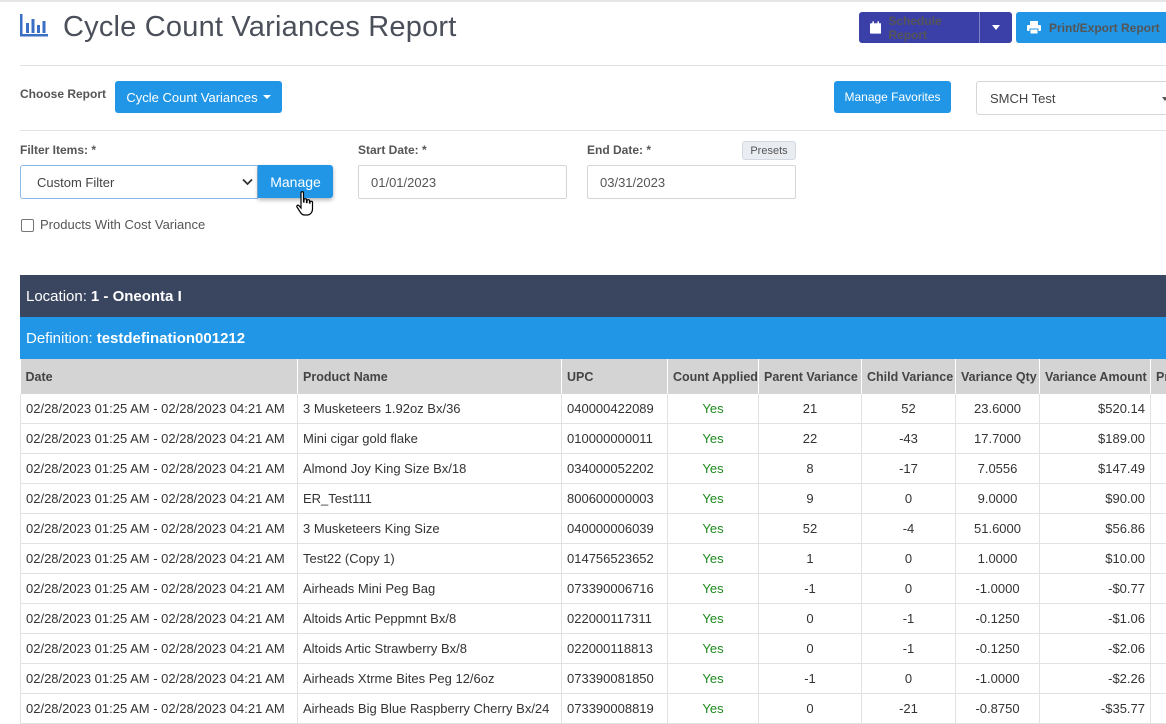 This screenshot has height=724, width=1166. Describe the element at coordinates (1091, 27) in the screenshot. I see `print-export-button: Print/Export Report` at that location.